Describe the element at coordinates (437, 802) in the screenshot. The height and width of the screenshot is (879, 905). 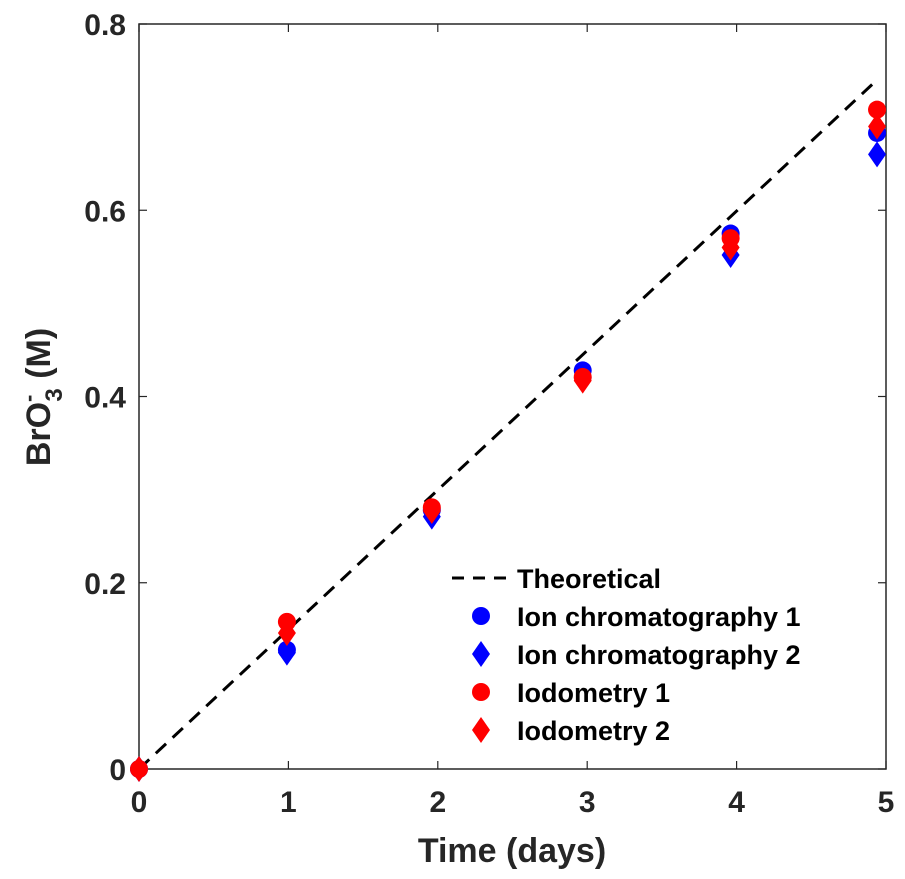
I see `x-tick-label: 2` at that location.